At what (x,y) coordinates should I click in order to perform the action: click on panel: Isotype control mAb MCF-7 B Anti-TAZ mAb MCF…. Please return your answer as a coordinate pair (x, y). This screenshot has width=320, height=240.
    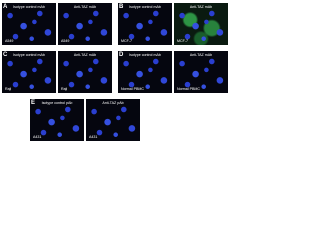
    Looking at the image, I should click on (173, 24).